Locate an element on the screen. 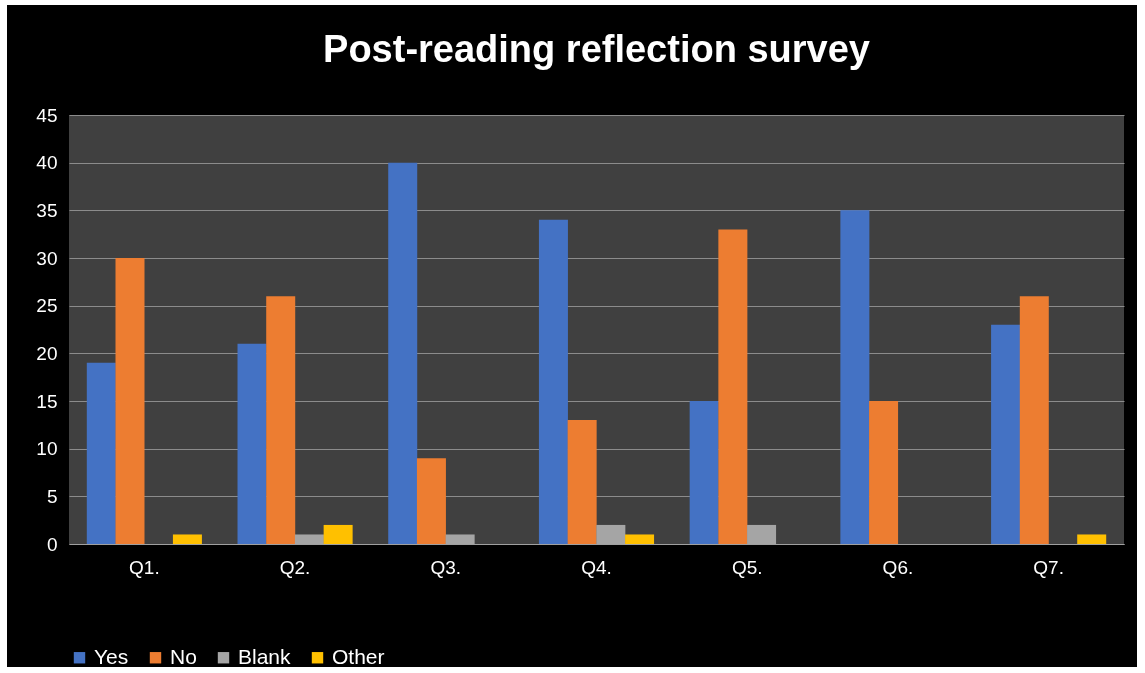  y-tick-label: 5 is located at coordinates (52, 496).